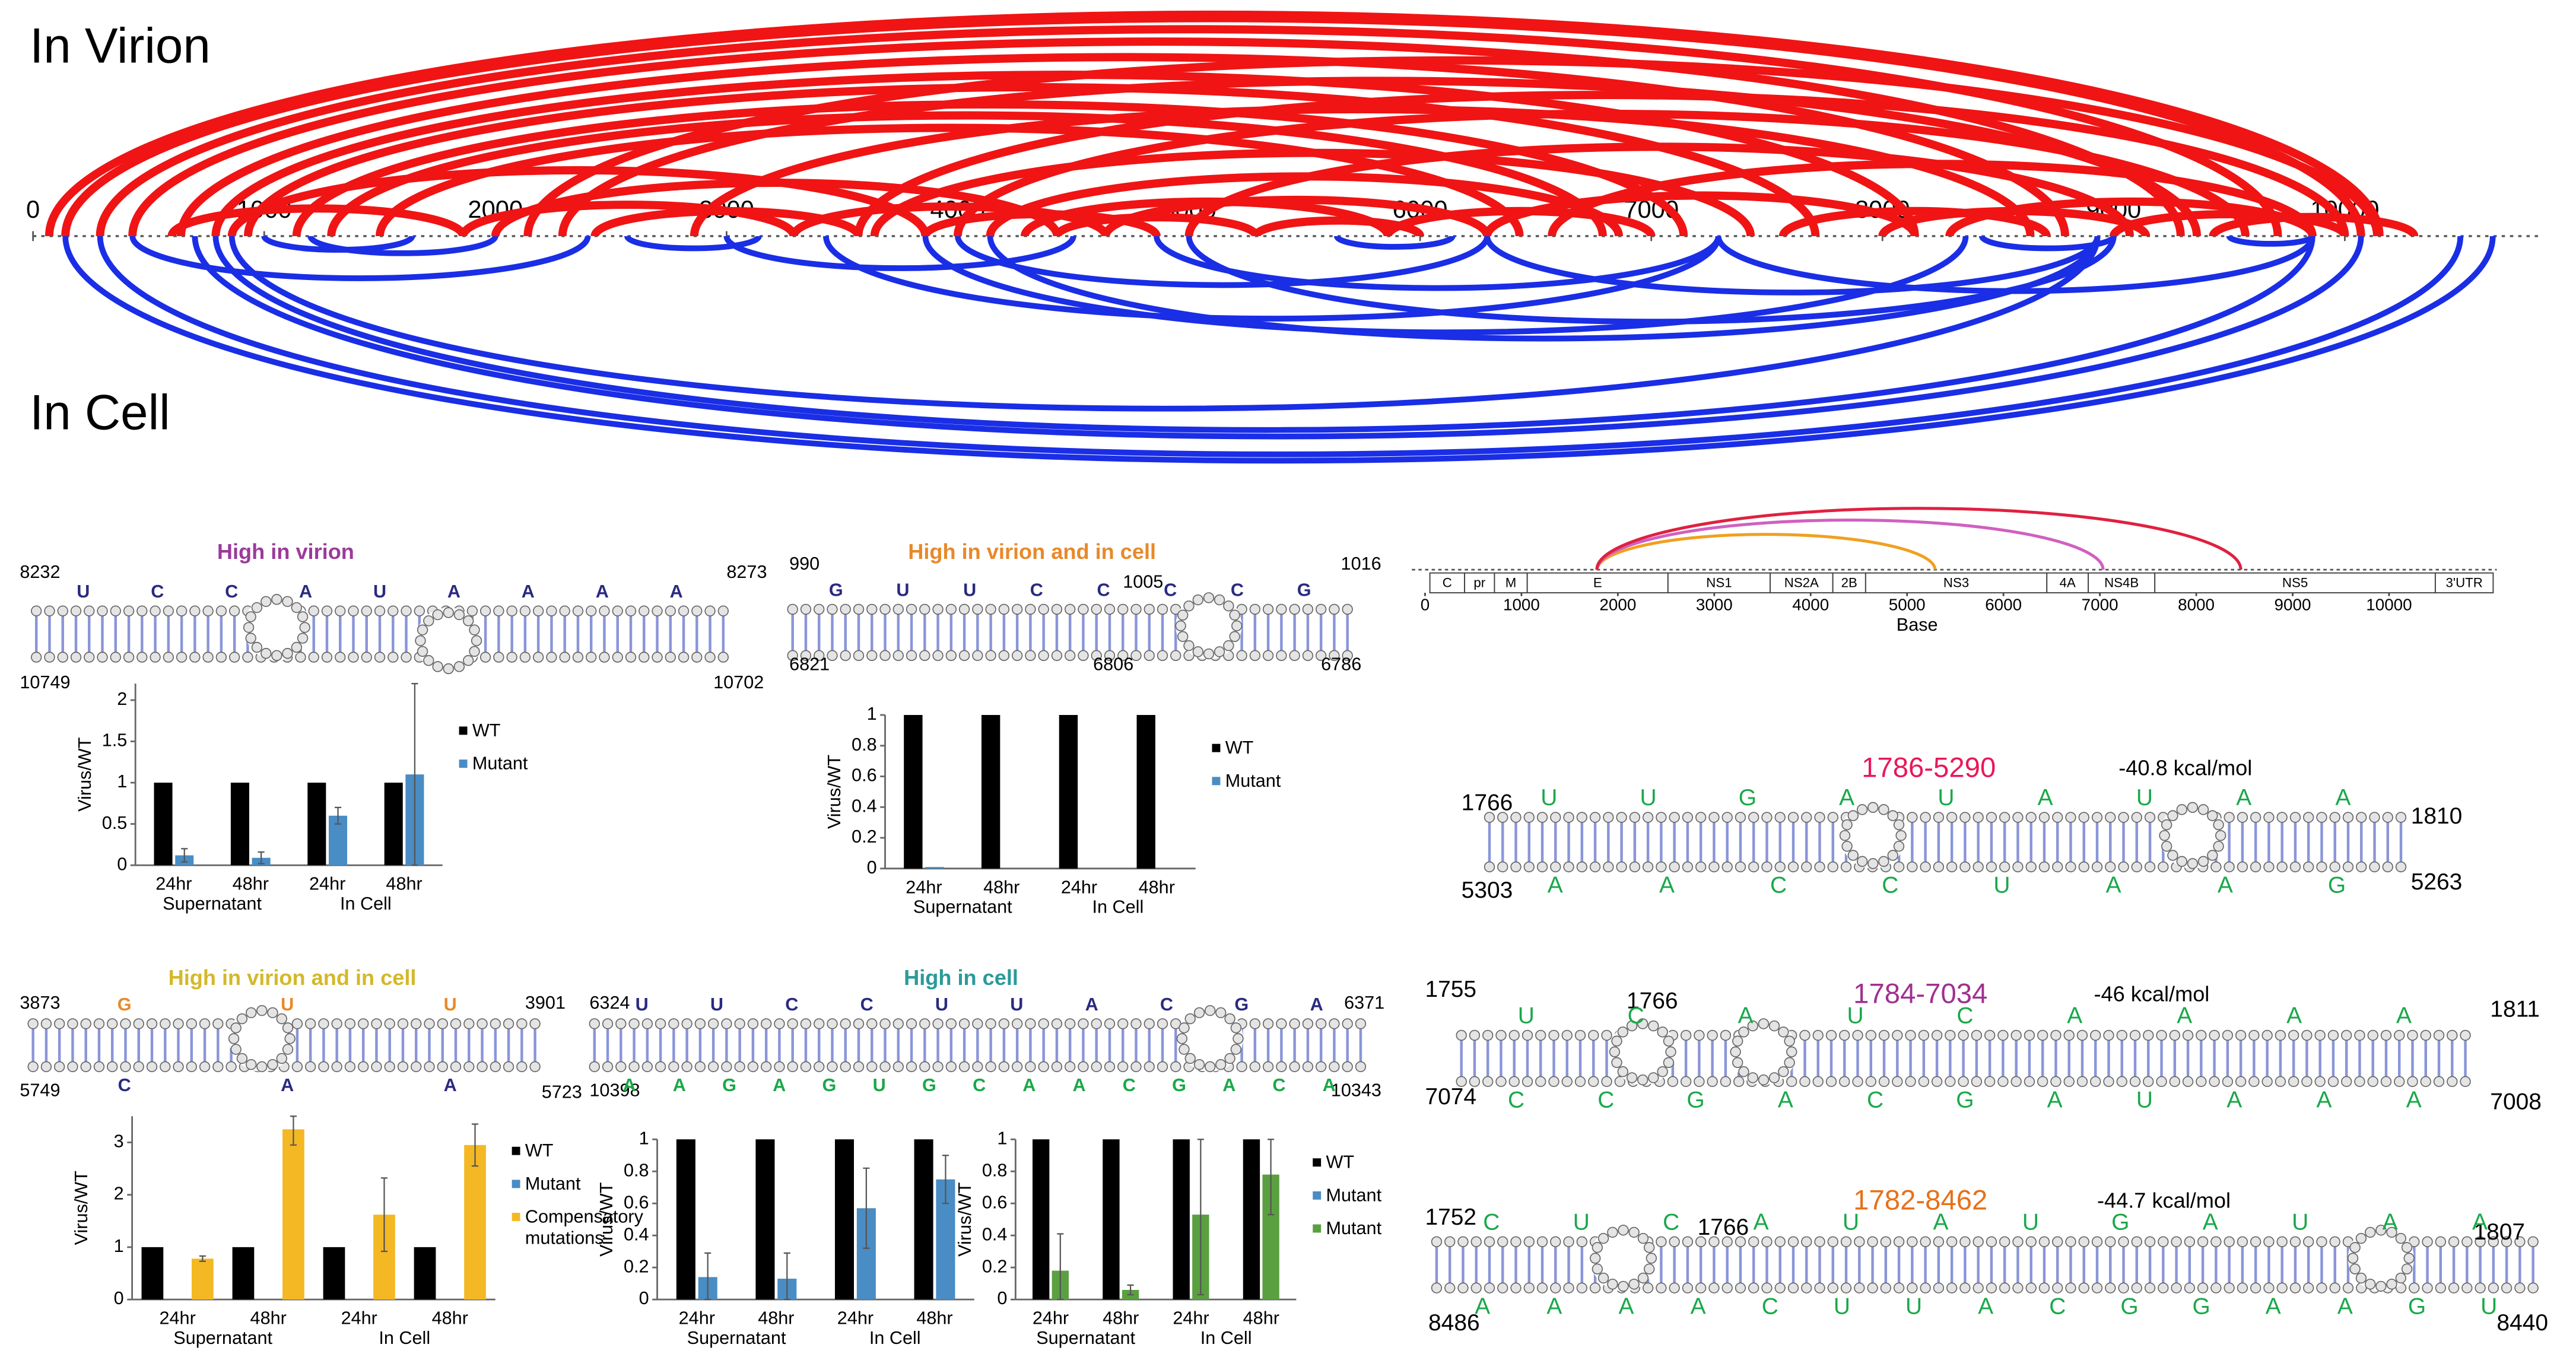 The width and height of the screenshot is (2576, 1354). I want to click on free-energy: -40.8 kcal/mol, so click(2185, 768).